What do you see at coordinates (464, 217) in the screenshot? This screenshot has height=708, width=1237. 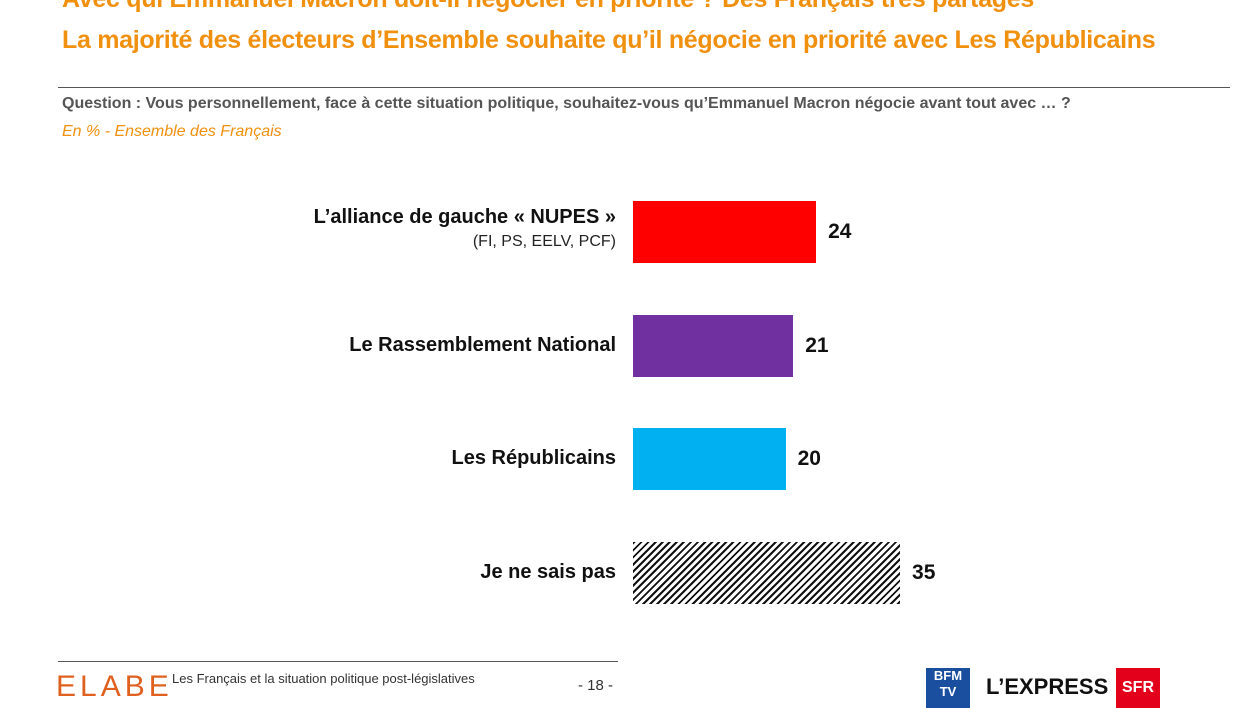 I see `category-label-text: L’alliance de gauche « NUPES »` at bounding box center [464, 217].